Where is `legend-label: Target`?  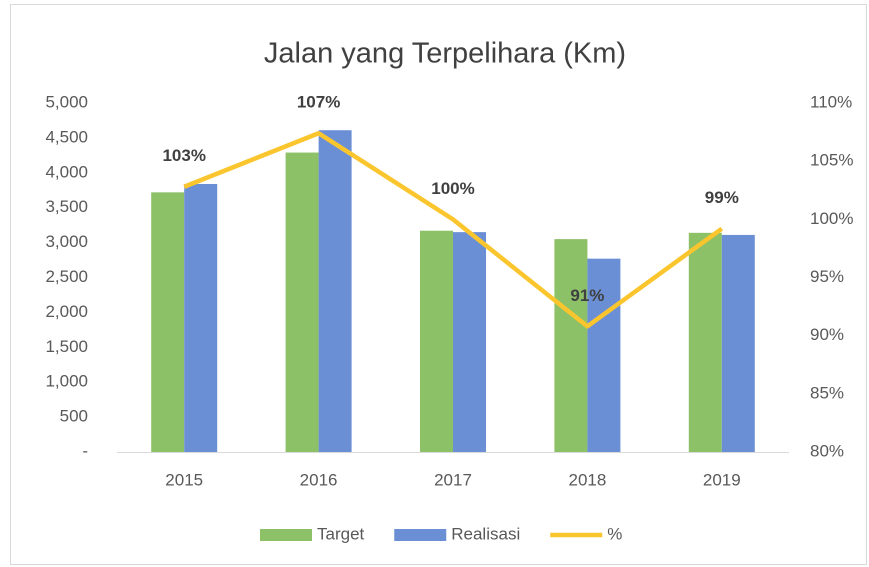 legend-label: Target is located at coordinates (341, 533).